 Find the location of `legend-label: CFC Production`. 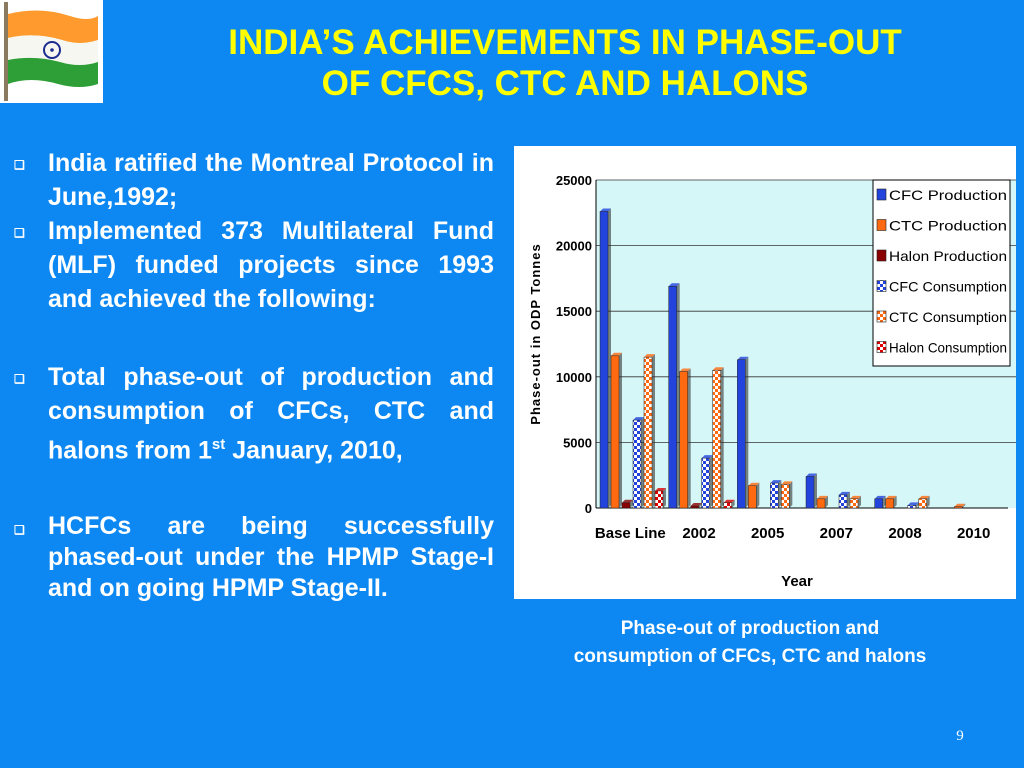

legend-label: CFC Production is located at coordinates (948, 195).